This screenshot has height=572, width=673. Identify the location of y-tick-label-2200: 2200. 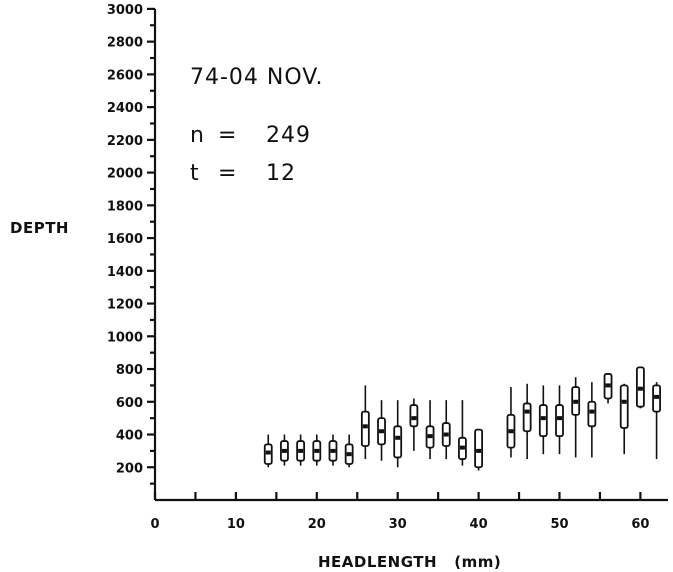
(125, 141).